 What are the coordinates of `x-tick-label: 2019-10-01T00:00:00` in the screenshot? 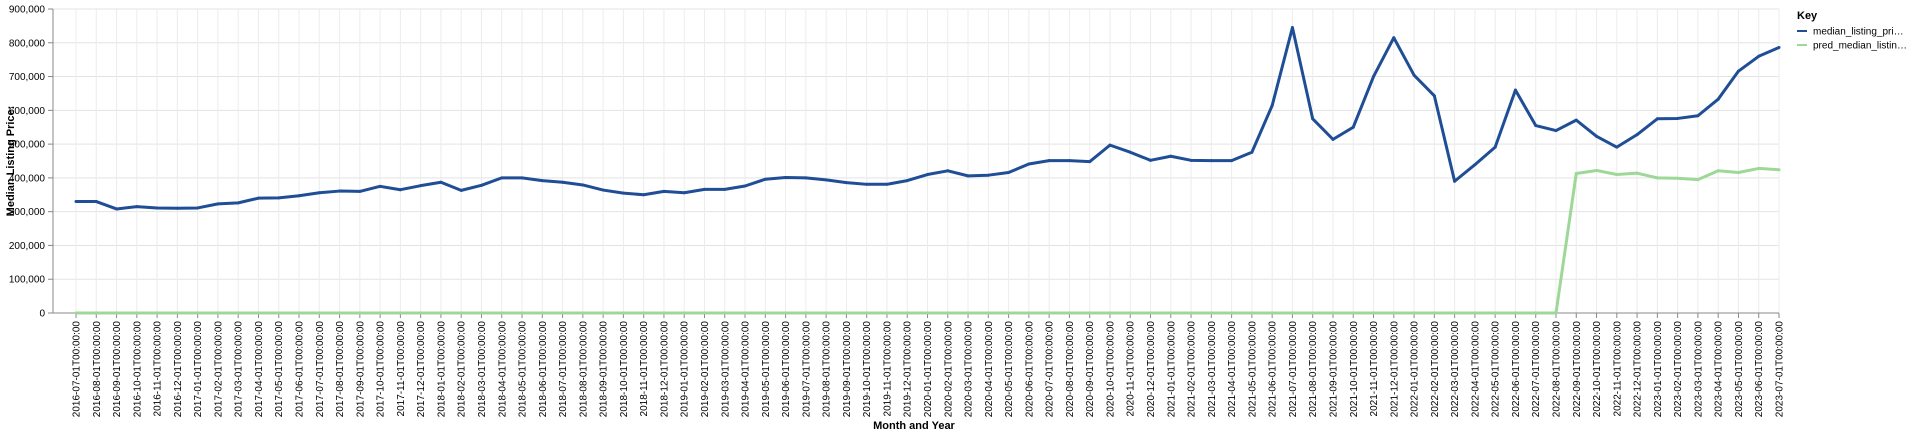 It's located at (867, 369).